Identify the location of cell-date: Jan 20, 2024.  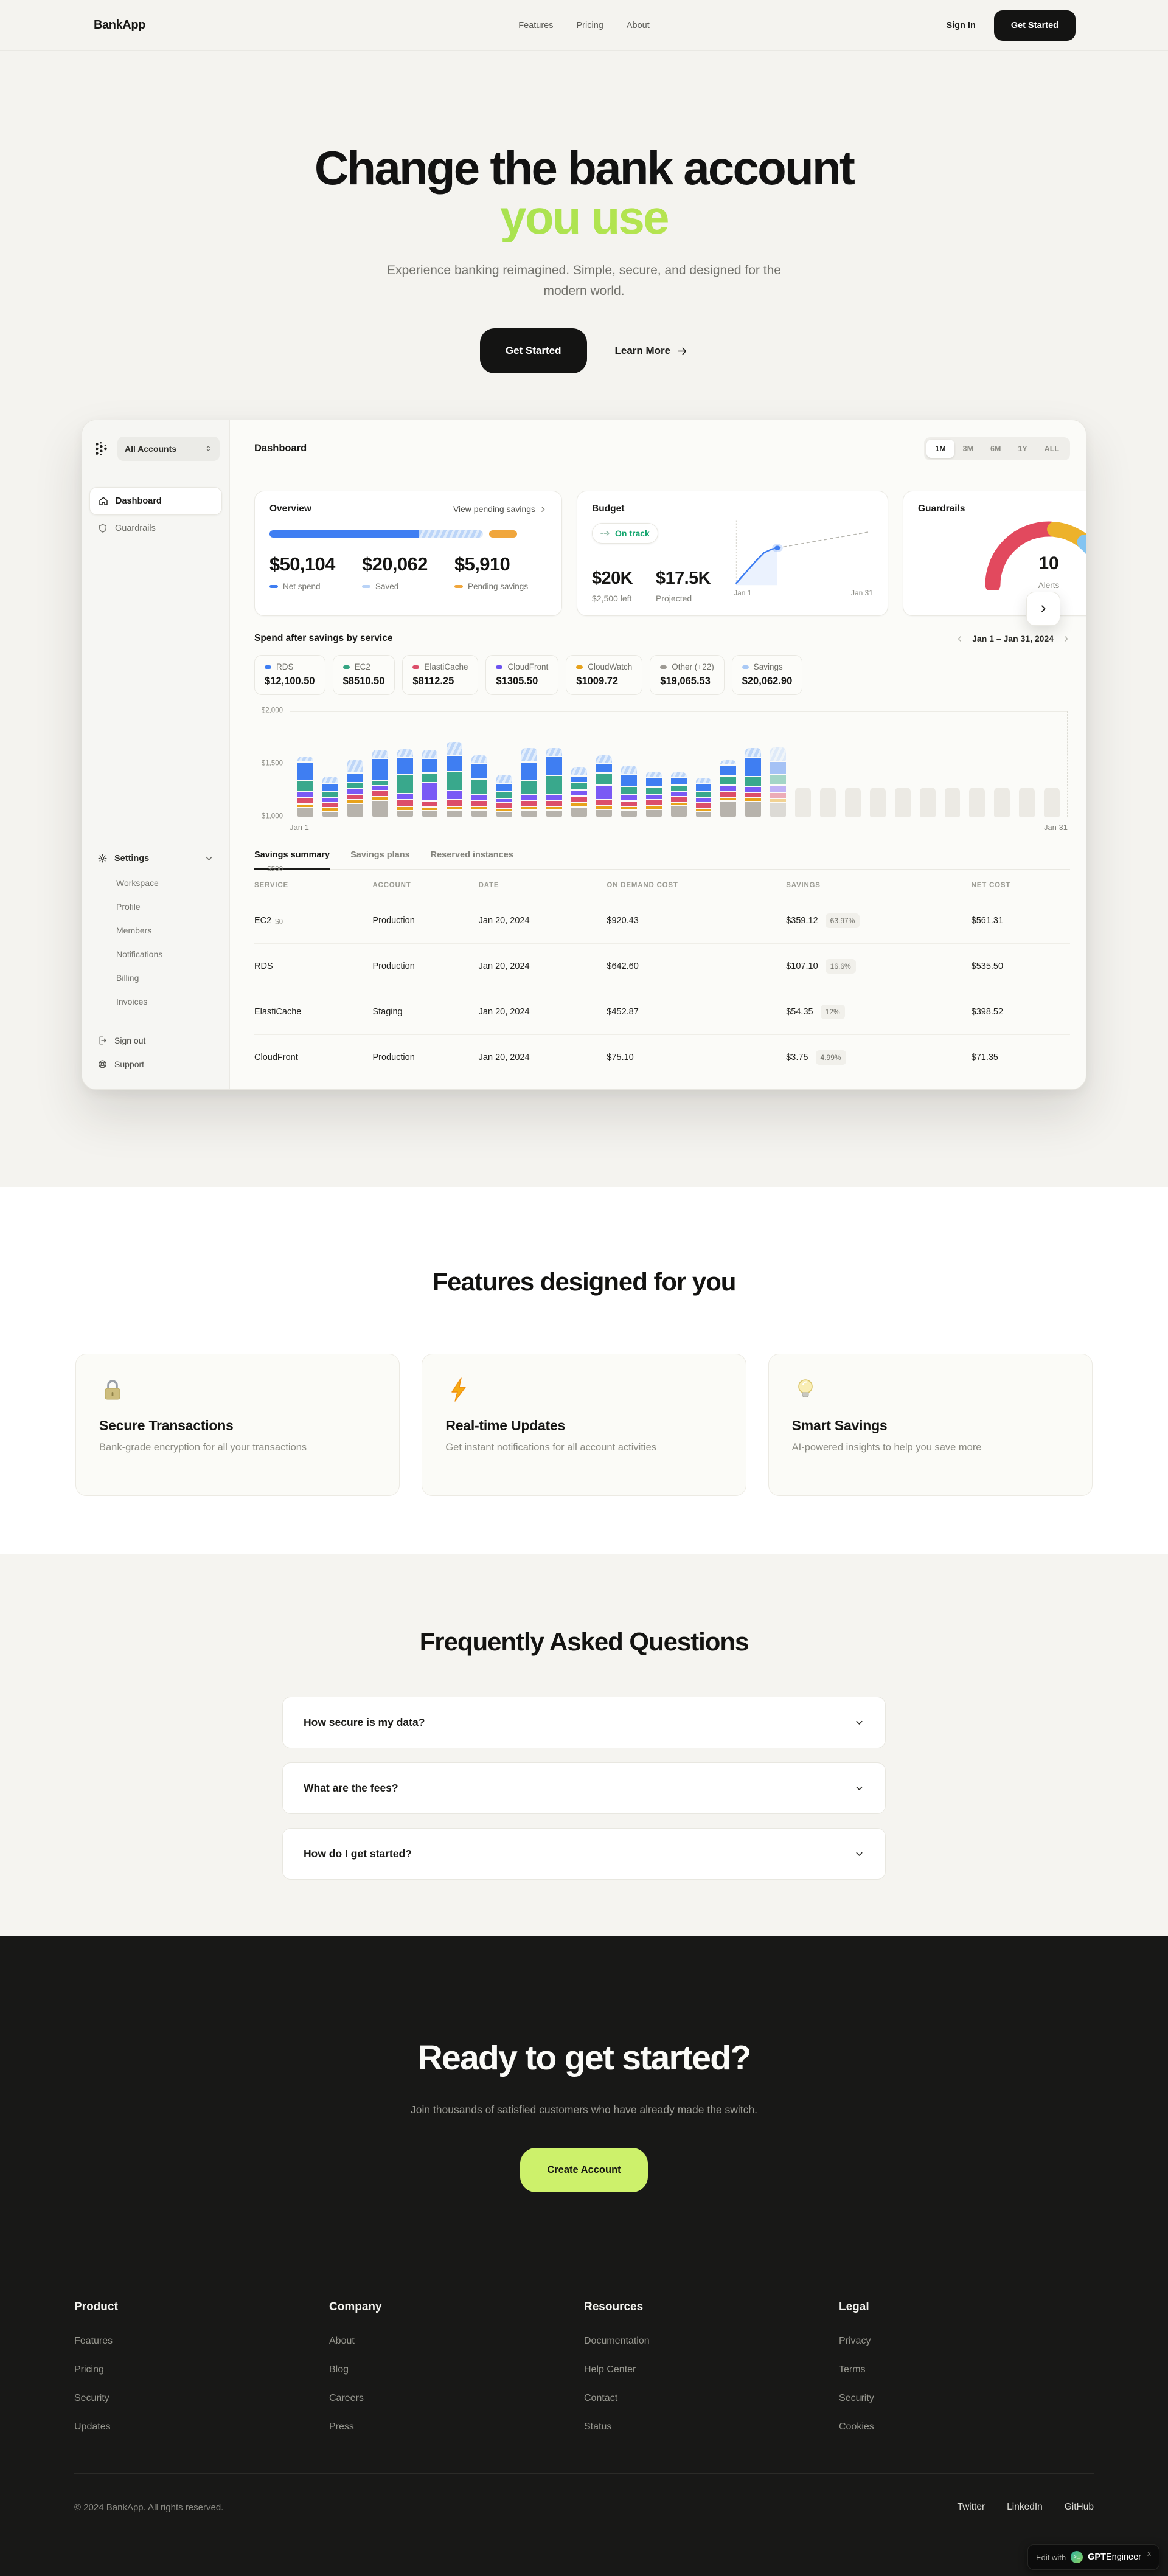
(542, 966).